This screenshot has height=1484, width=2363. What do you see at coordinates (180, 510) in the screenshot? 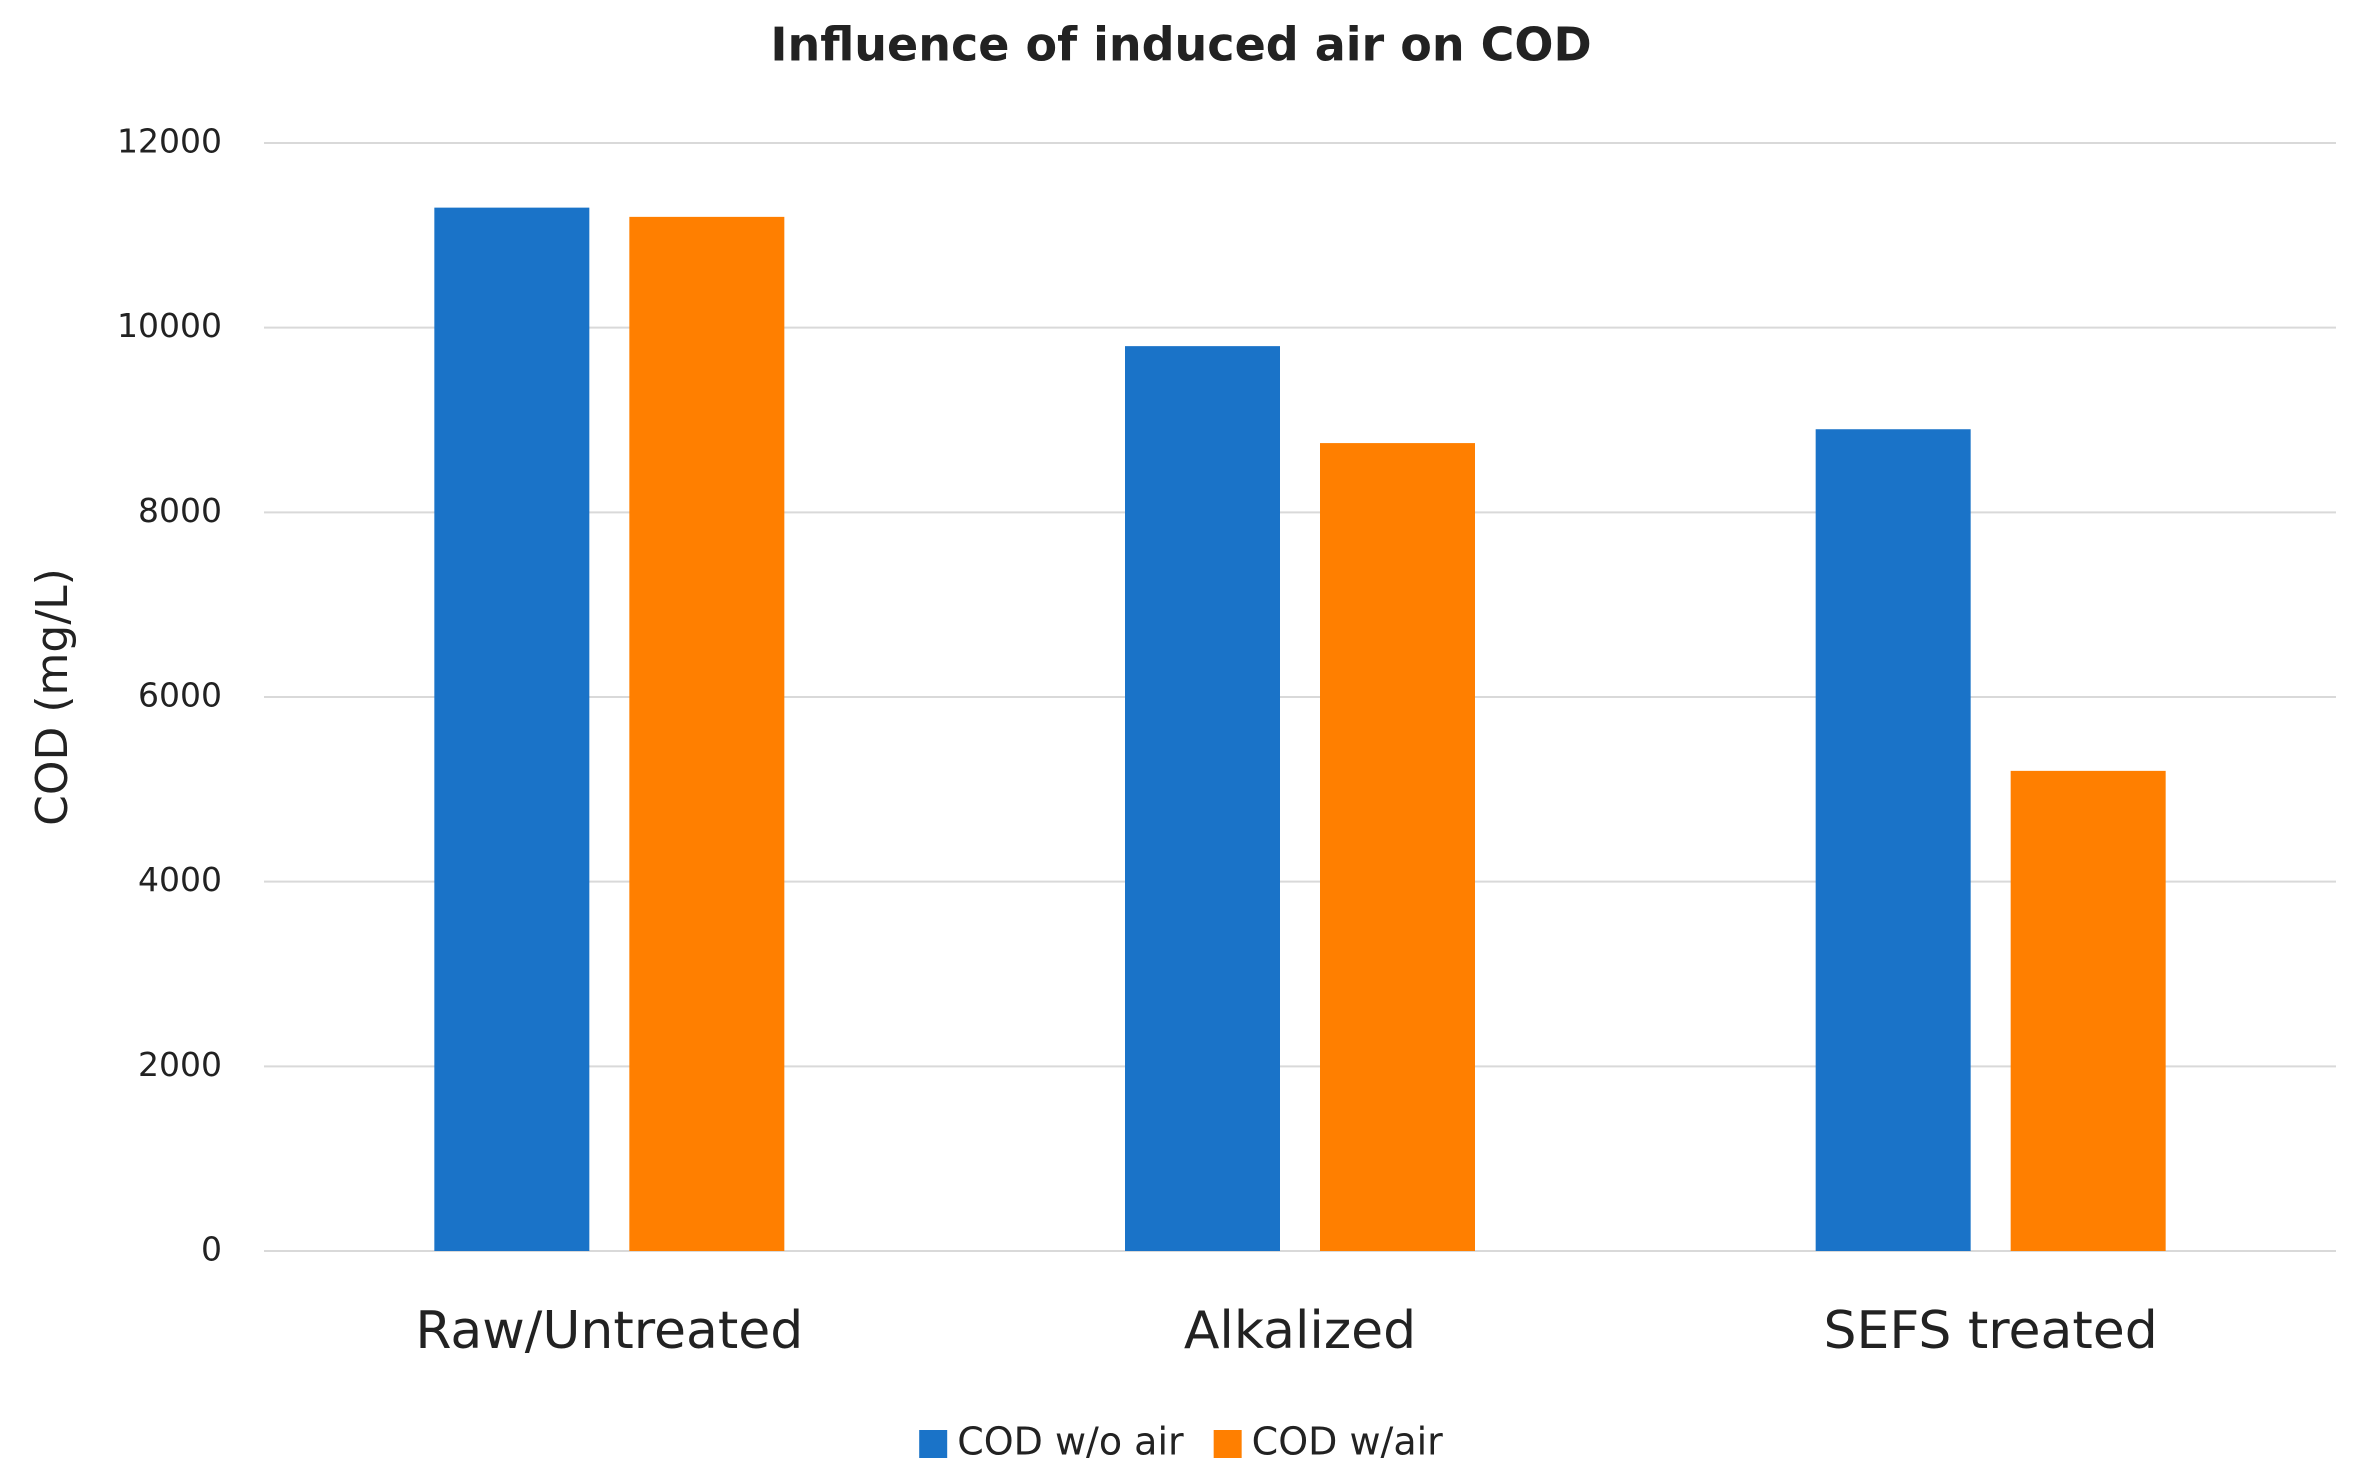
I see `y-tick-label: 8000` at bounding box center [180, 510].